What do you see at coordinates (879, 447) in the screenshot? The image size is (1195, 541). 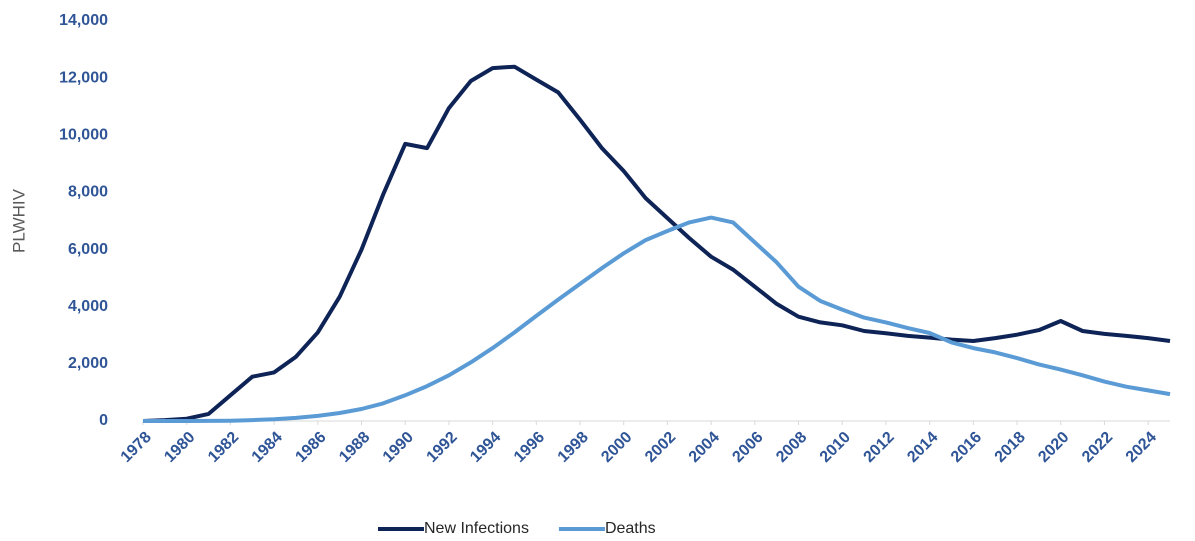 I see `x-tick-label: 2012` at bounding box center [879, 447].